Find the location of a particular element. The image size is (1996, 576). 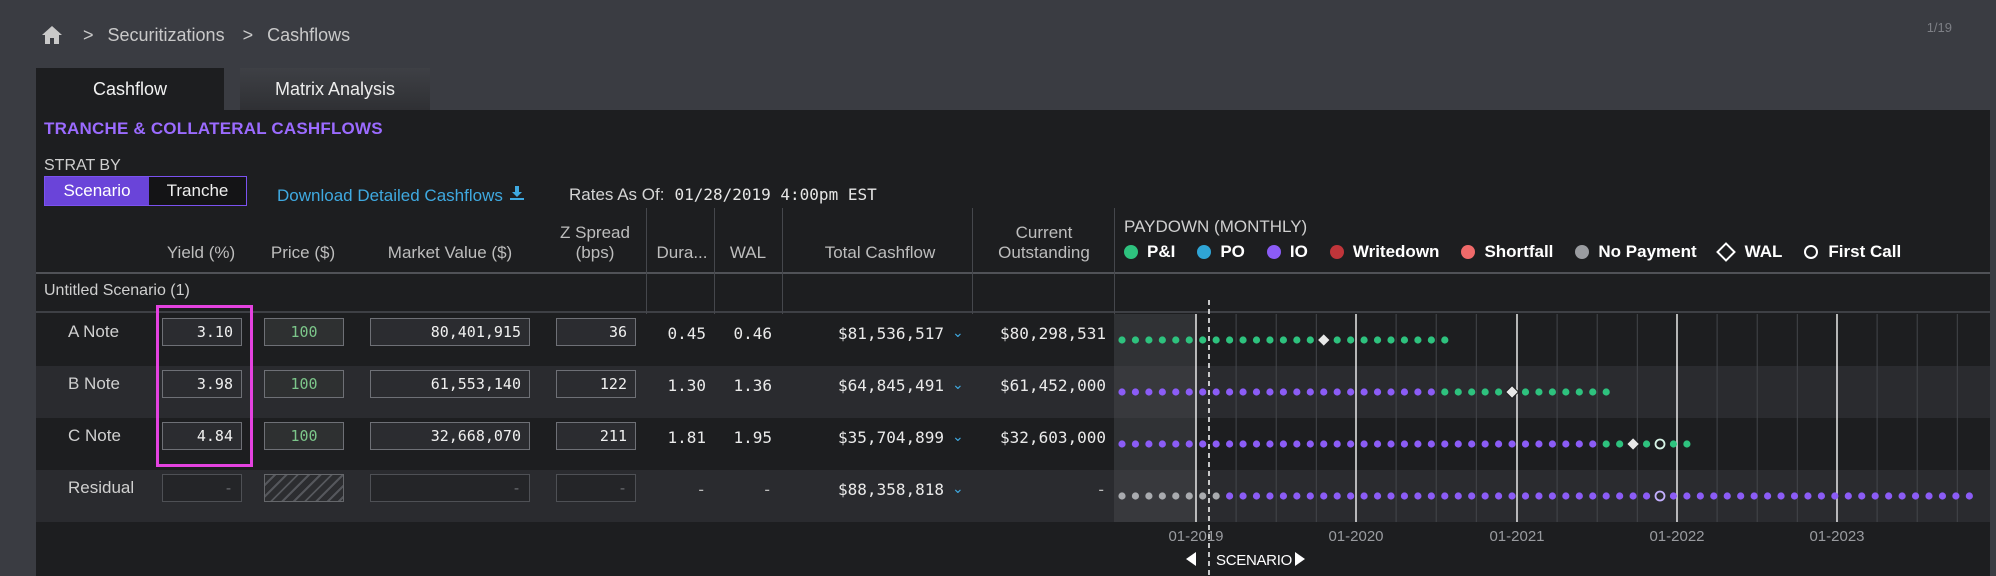

tab-matrix-analysis: Matrix Analysis is located at coordinates (335, 89).